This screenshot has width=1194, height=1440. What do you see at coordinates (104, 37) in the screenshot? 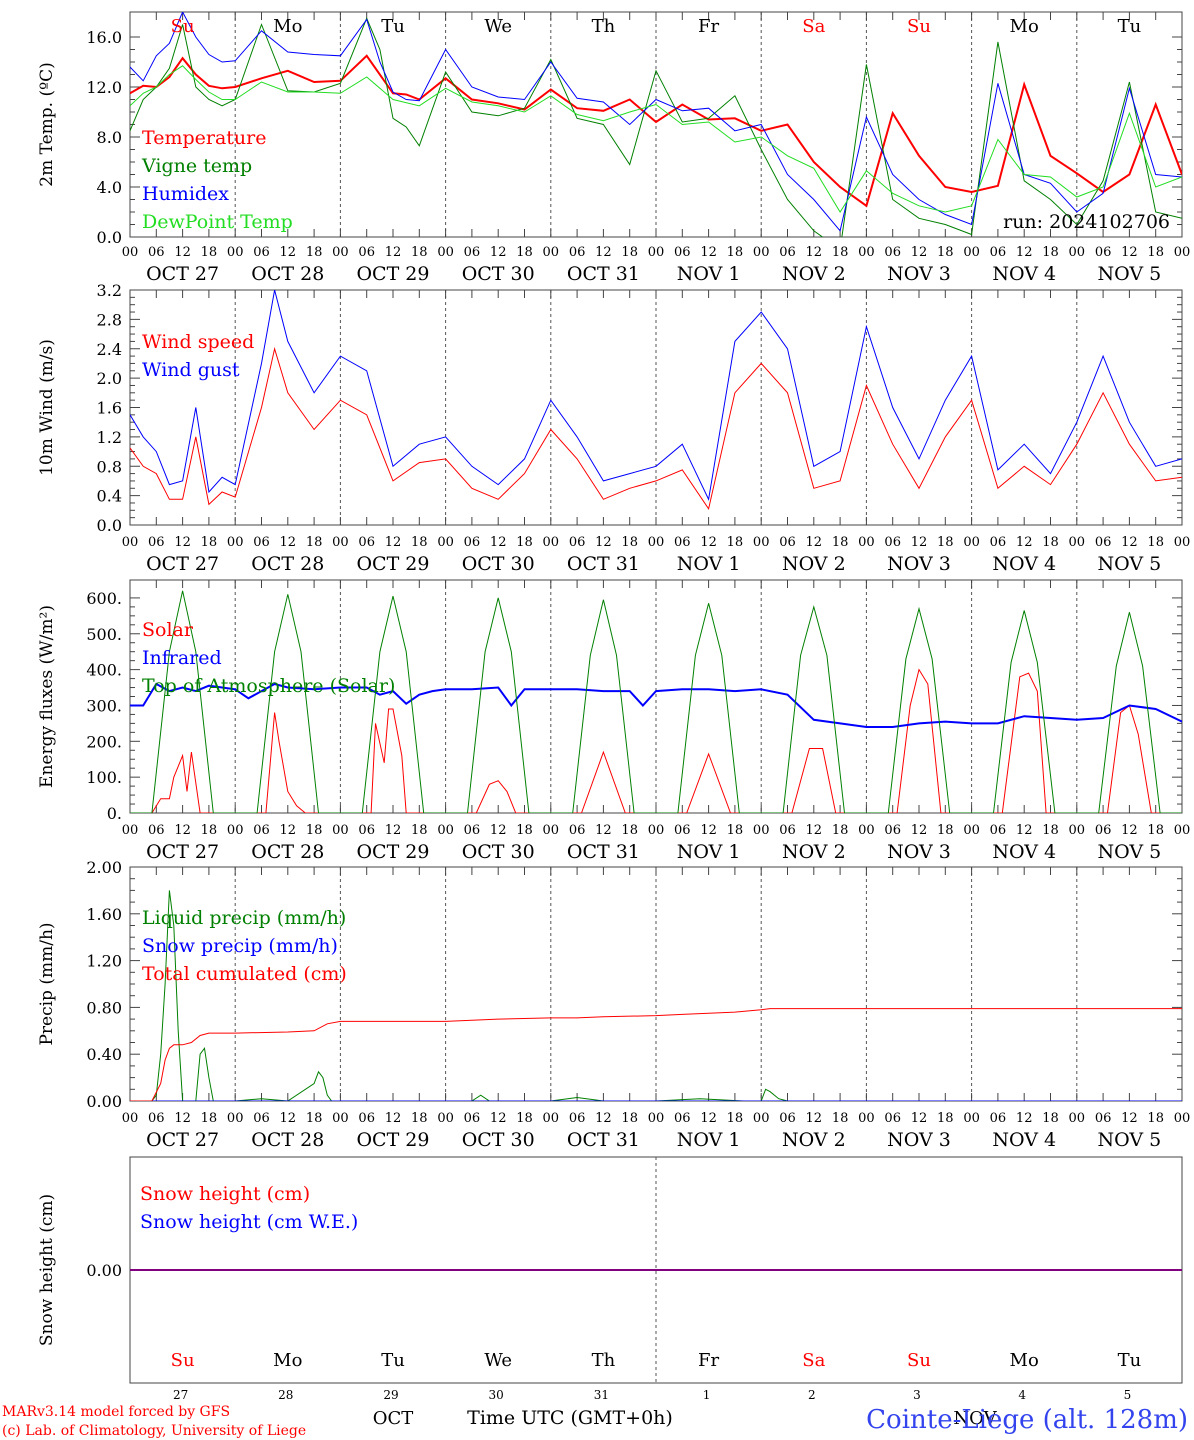
I see `y-tick-label: 16.0` at bounding box center [104, 37].